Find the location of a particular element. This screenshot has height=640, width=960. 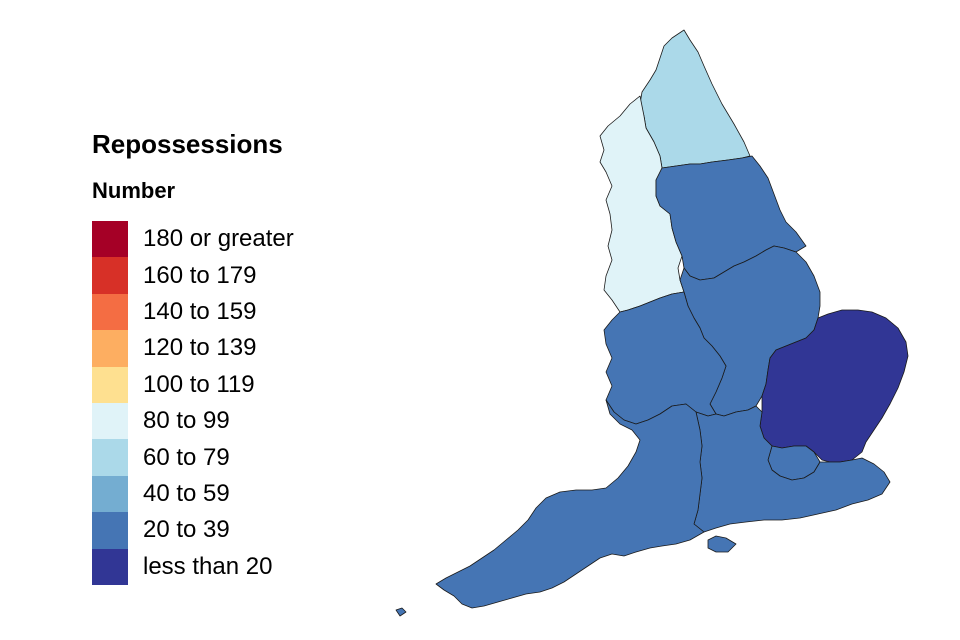

region-east-of-england is located at coordinates (834, 386).